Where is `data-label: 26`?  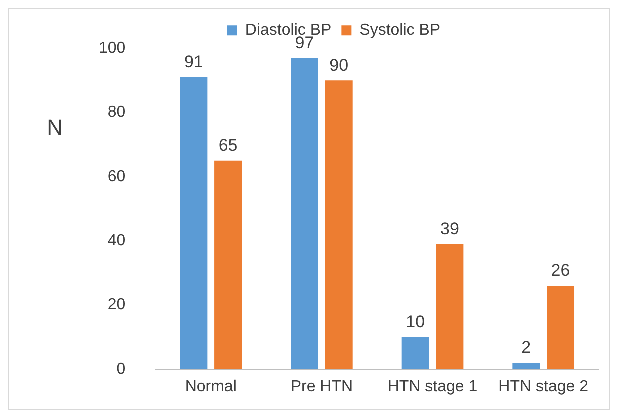
data-label: 26 is located at coordinates (560, 270).